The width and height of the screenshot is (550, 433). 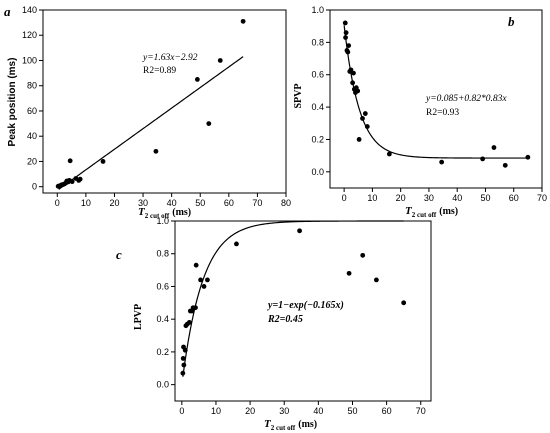 What do you see at coordinates (32, 161) in the screenshot?
I see `y-tick-label: 20` at bounding box center [32, 161].